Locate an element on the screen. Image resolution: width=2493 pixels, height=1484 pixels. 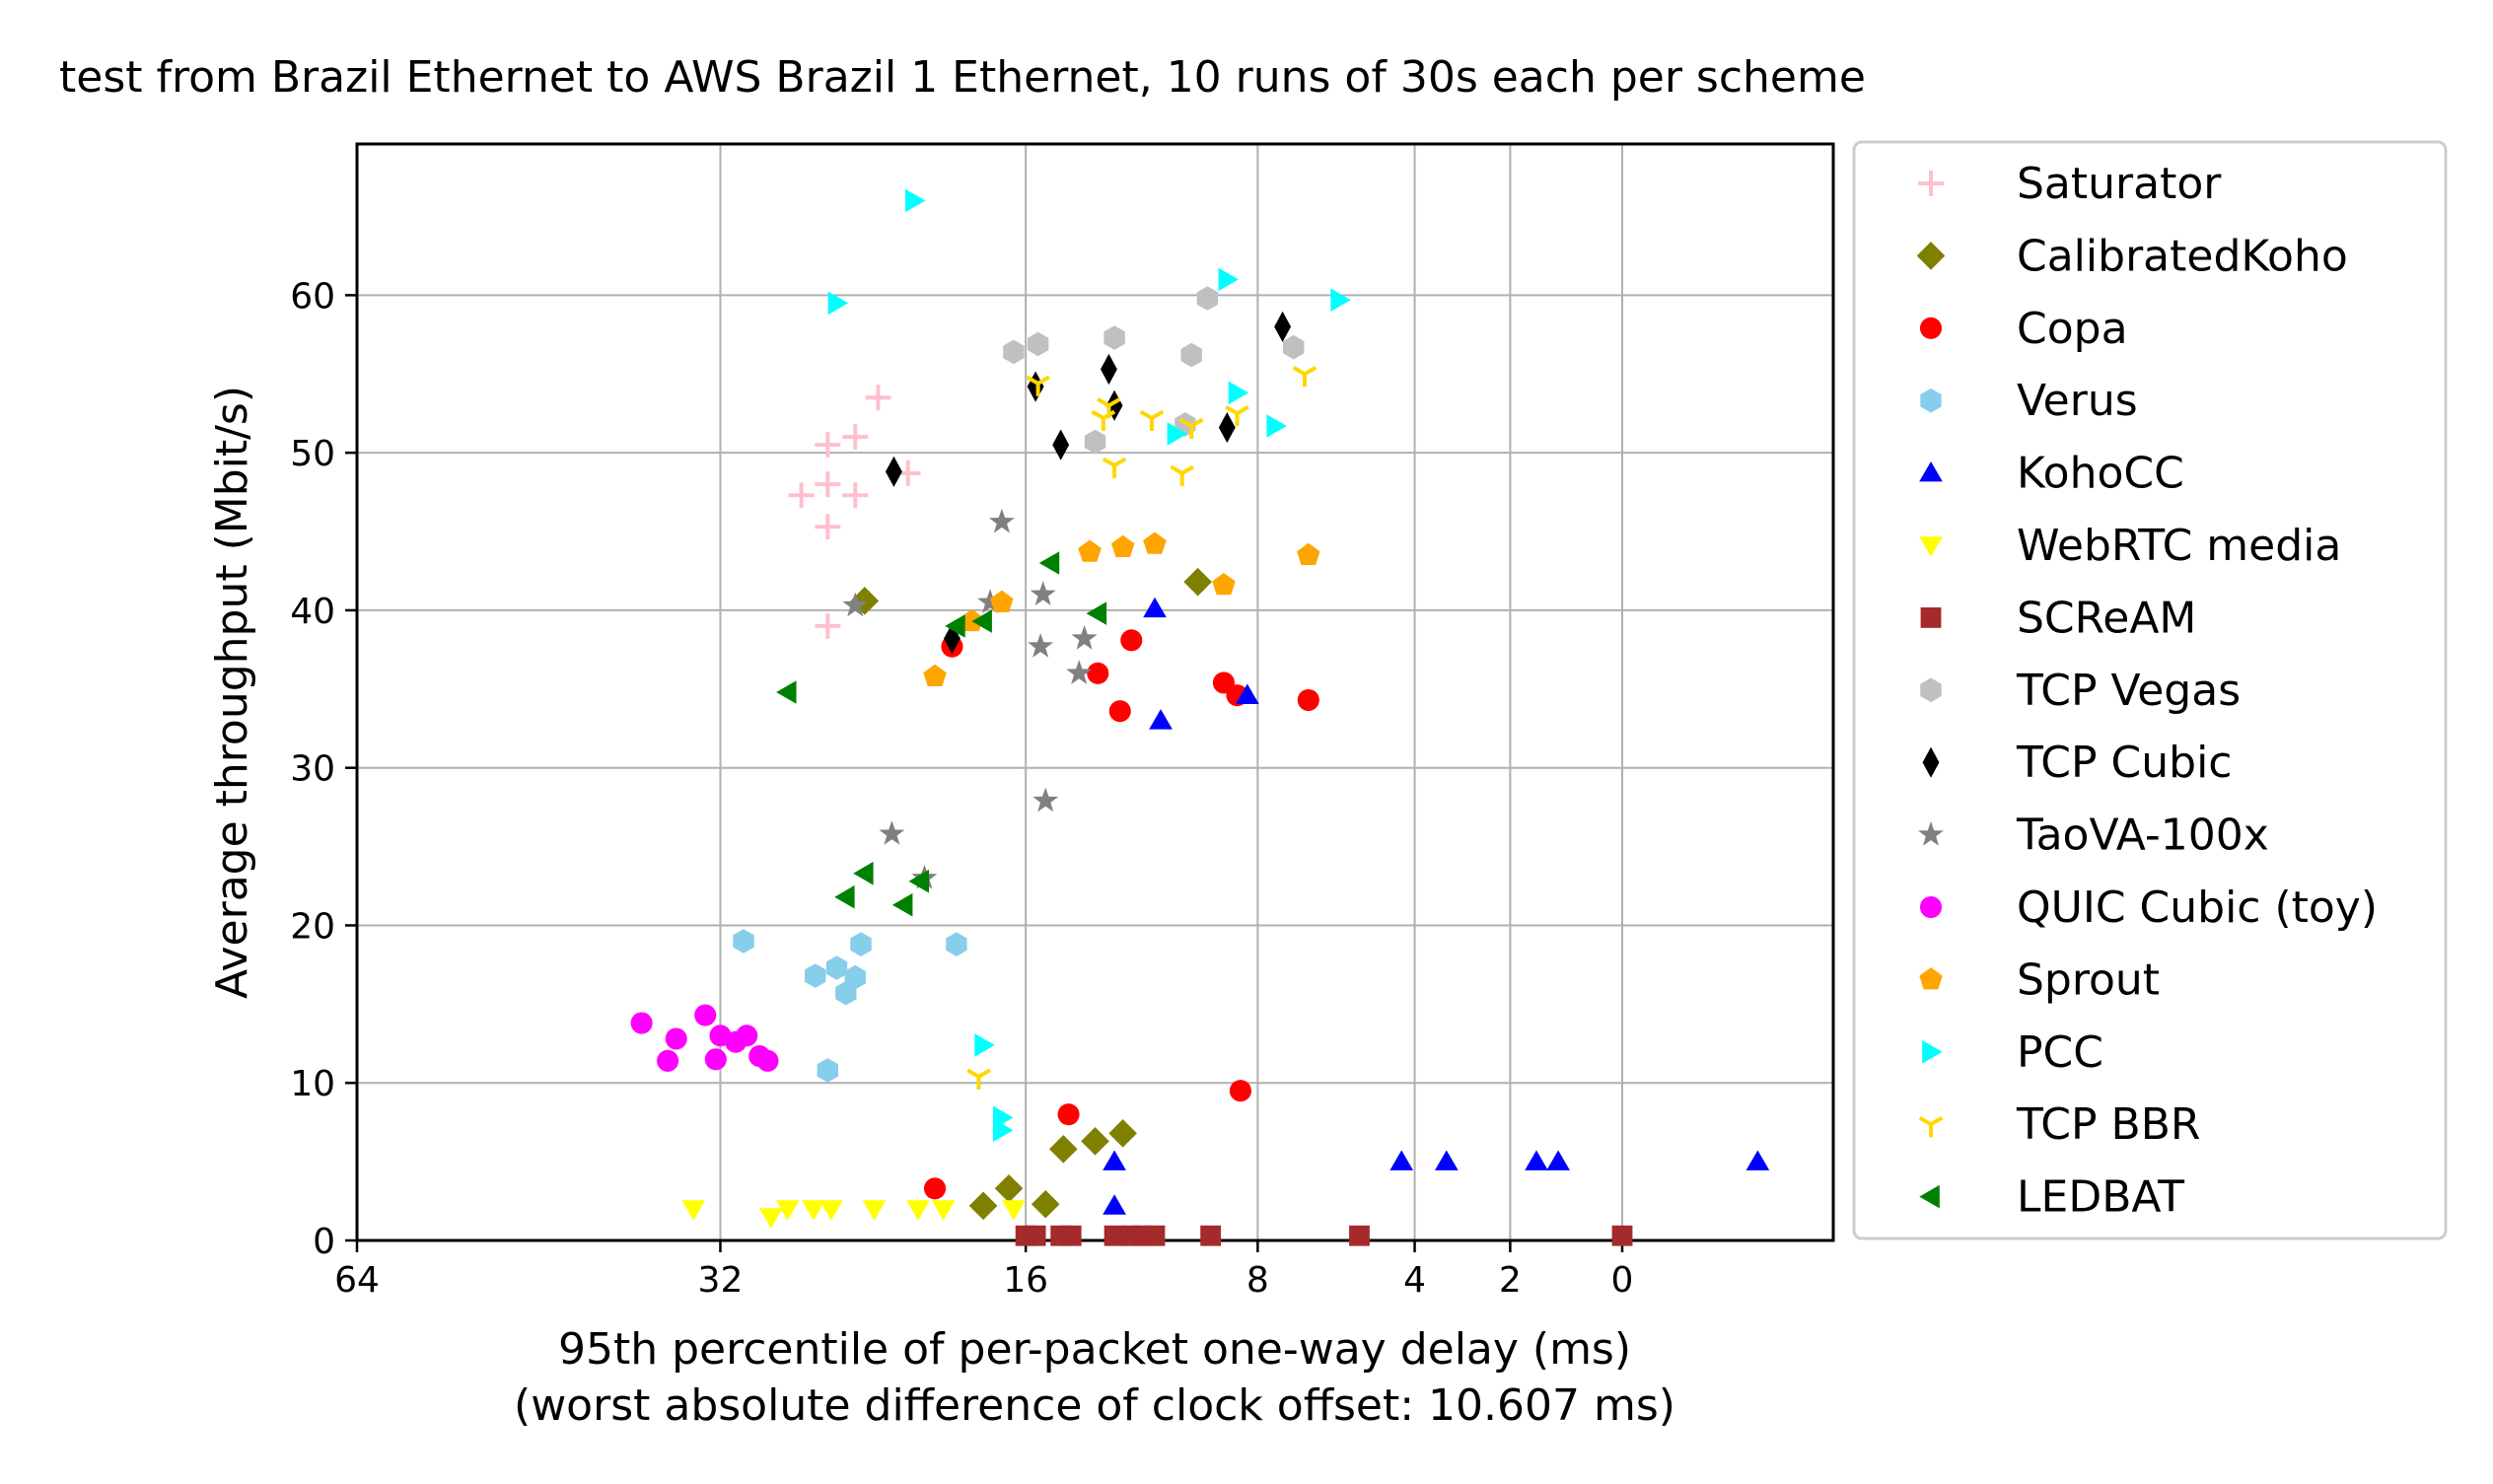
x-tick-label-6: 0 is located at coordinates (1622, 1280).